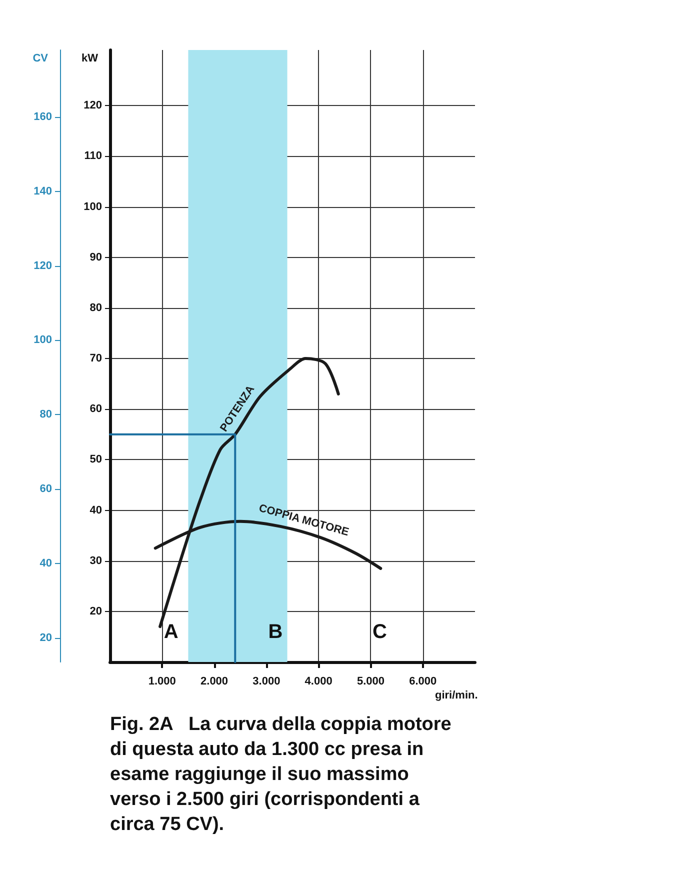  What do you see at coordinates (96, 560) in the screenshot?
I see `y-tick-label: 30` at bounding box center [96, 560].